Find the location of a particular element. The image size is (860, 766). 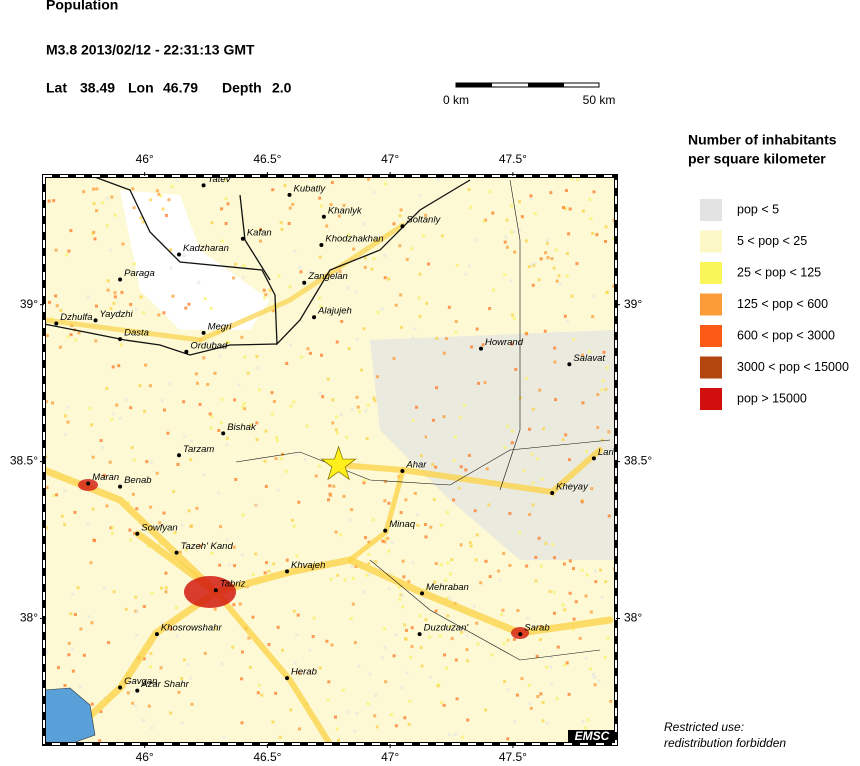

attribution-box is located at coordinates (592, 737).